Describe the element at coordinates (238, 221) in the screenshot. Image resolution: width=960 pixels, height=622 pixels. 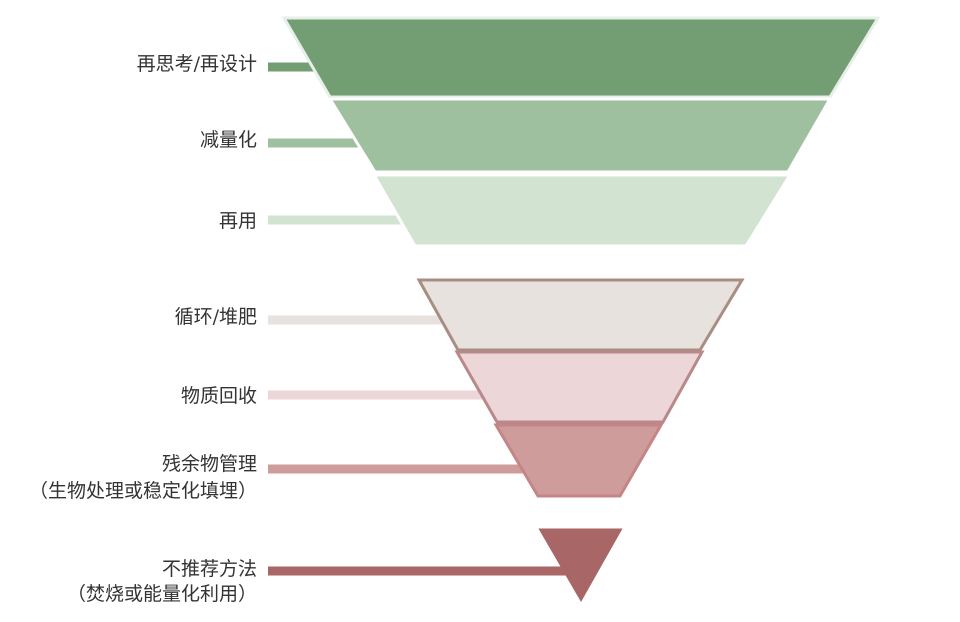
I see `level-label: 再用` at that location.